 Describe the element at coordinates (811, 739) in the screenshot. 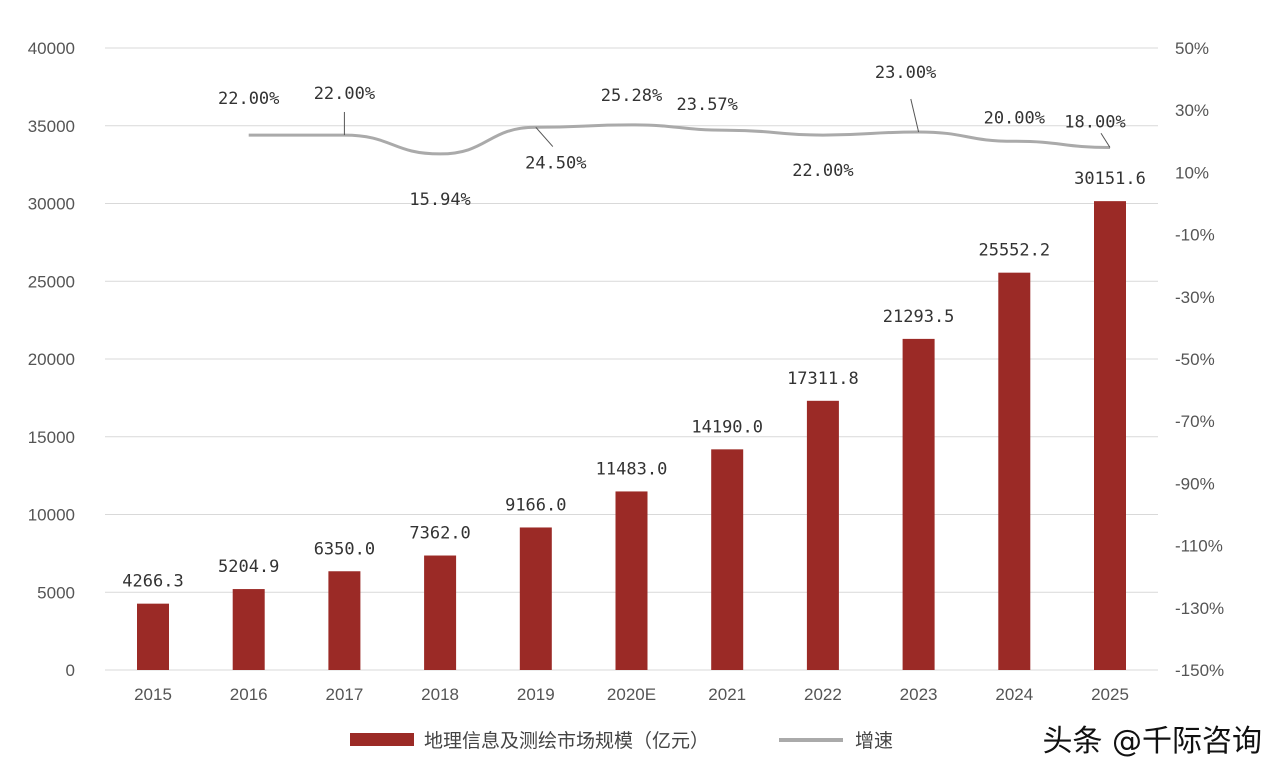

I see `legend-swatch-line` at that location.